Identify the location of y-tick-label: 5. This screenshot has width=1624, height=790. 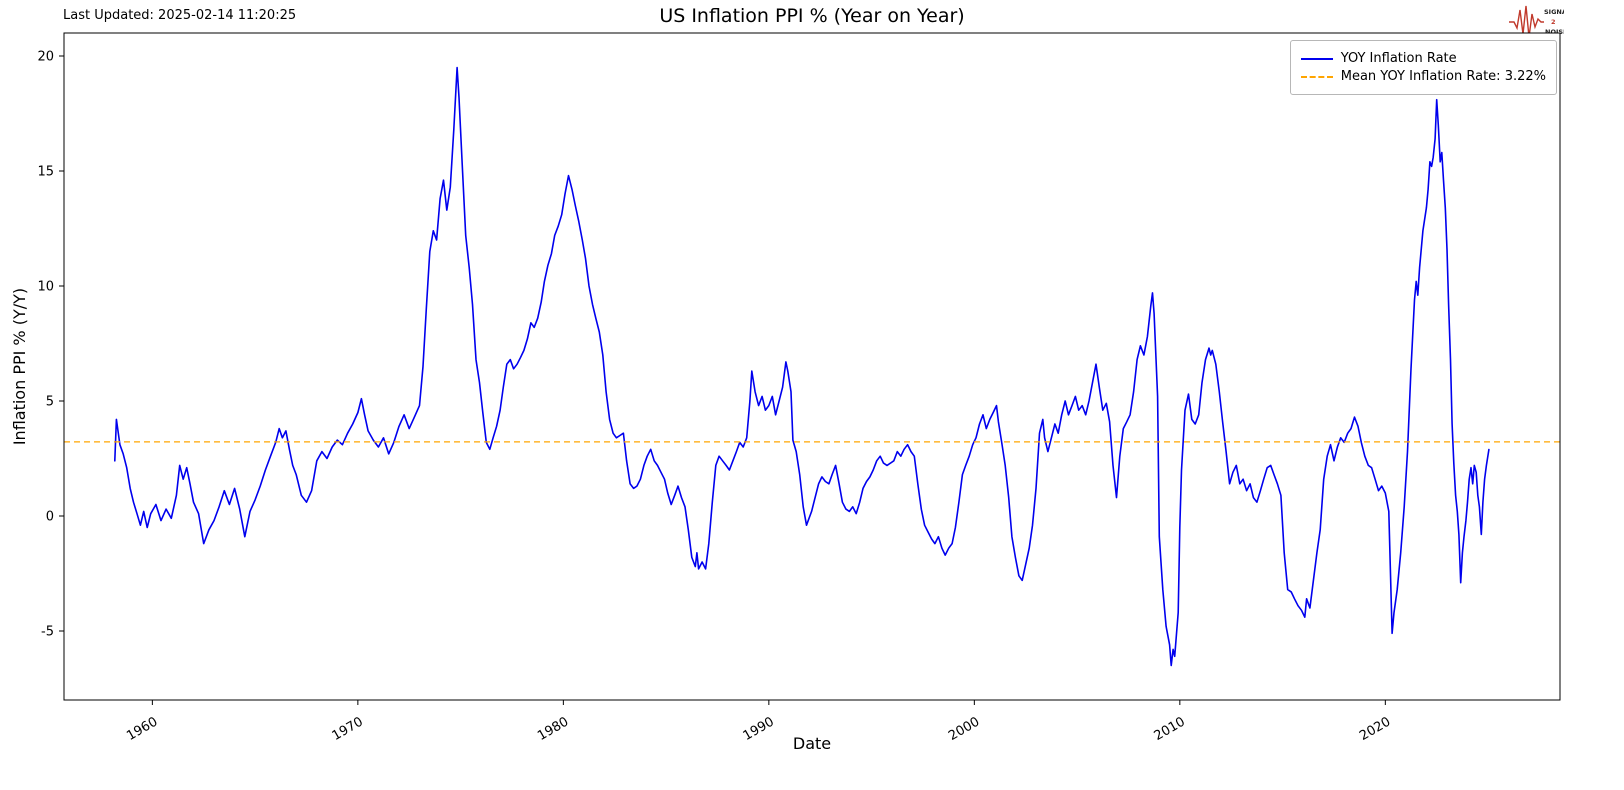
(50, 402).